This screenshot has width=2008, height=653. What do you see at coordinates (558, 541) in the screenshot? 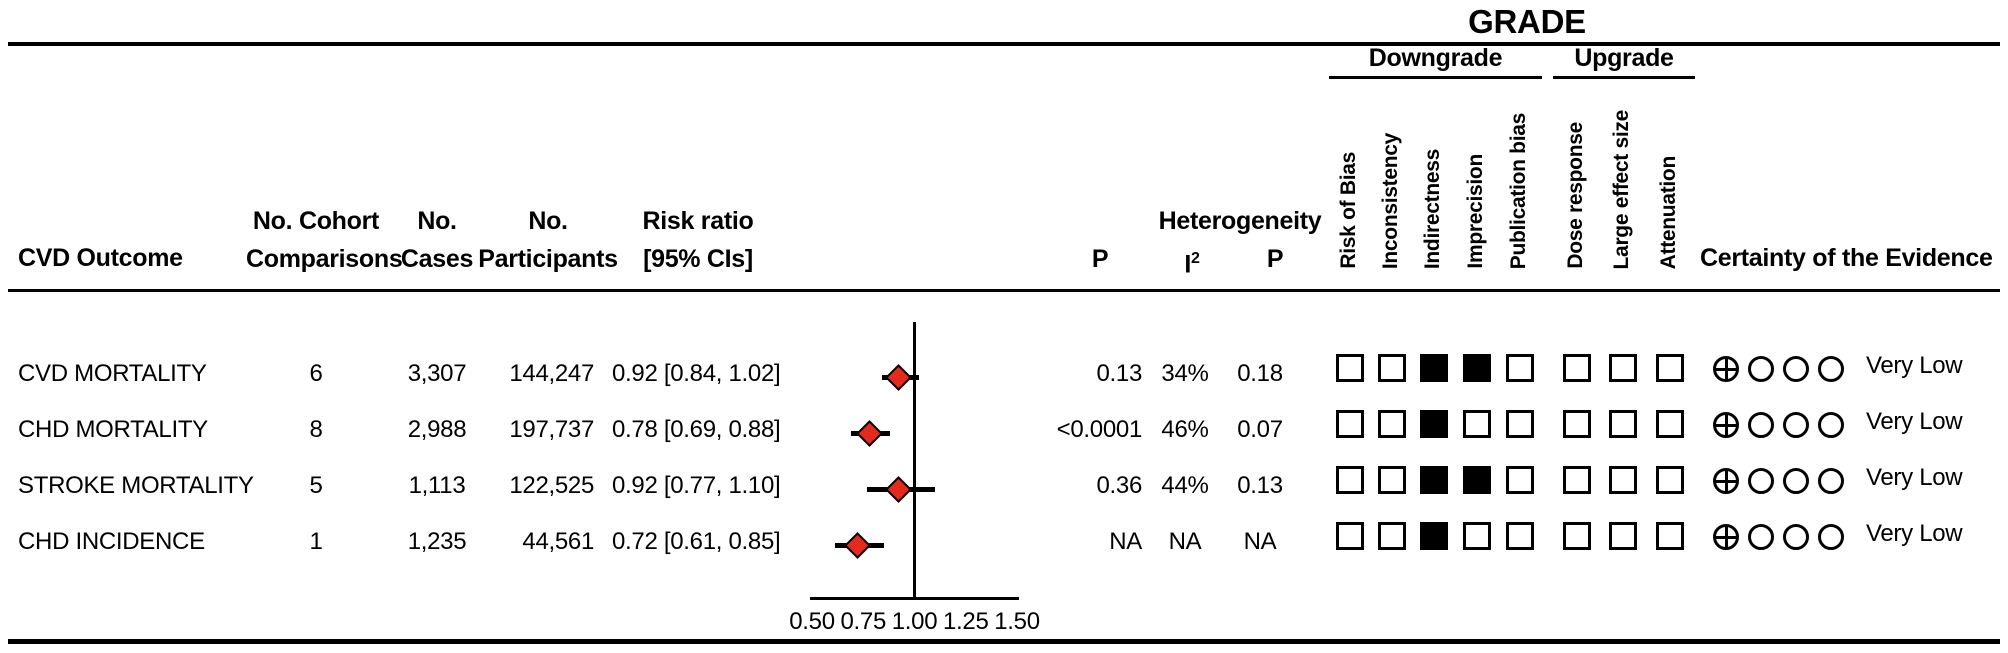
I see `row-participants: 44,561` at bounding box center [558, 541].